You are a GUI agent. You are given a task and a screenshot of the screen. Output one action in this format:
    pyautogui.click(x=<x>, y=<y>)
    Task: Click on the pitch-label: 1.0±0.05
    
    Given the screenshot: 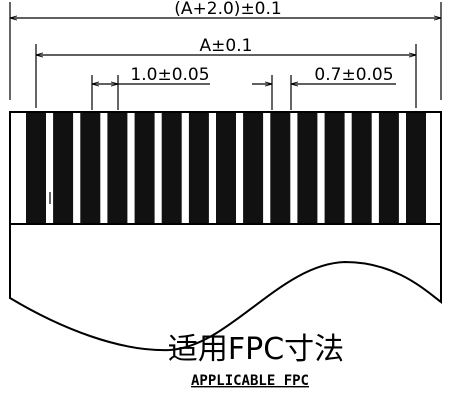 What is the action you would take?
    pyautogui.click(x=169, y=75)
    